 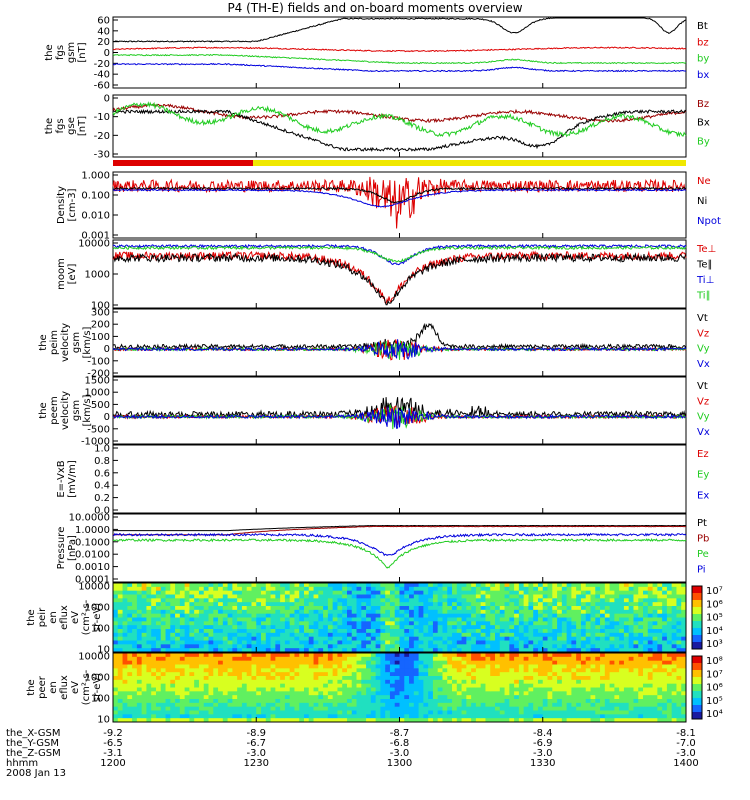 What do you see at coordinates (183, 163) in the screenshot?
I see `mode-bar-slow` at bounding box center [183, 163].